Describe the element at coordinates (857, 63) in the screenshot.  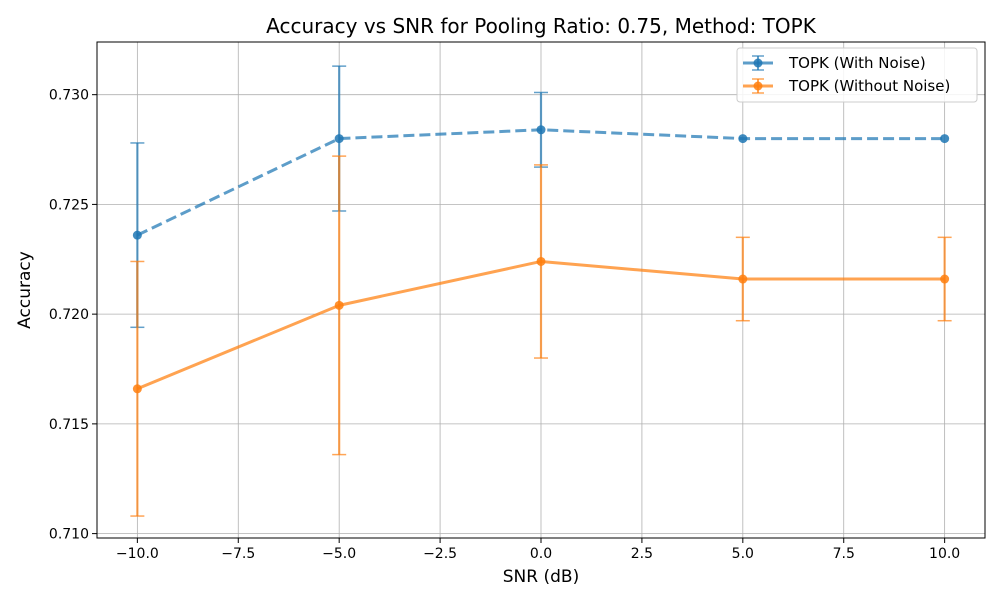
I see `legend-label: TOPK (With Noise)` at that location.